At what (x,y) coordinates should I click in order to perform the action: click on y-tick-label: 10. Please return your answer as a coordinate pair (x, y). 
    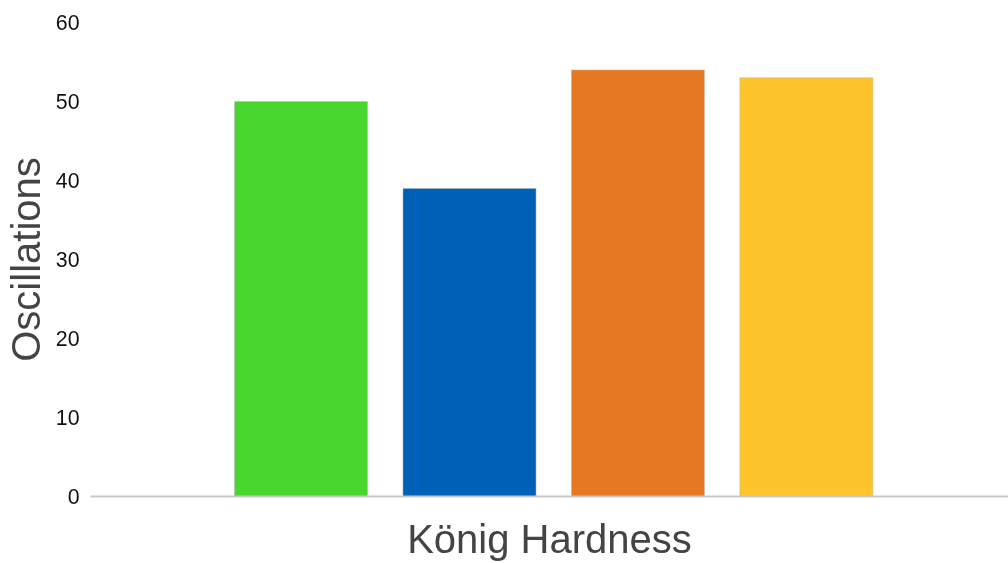
    Looking at the image, I should click on (67, 418).